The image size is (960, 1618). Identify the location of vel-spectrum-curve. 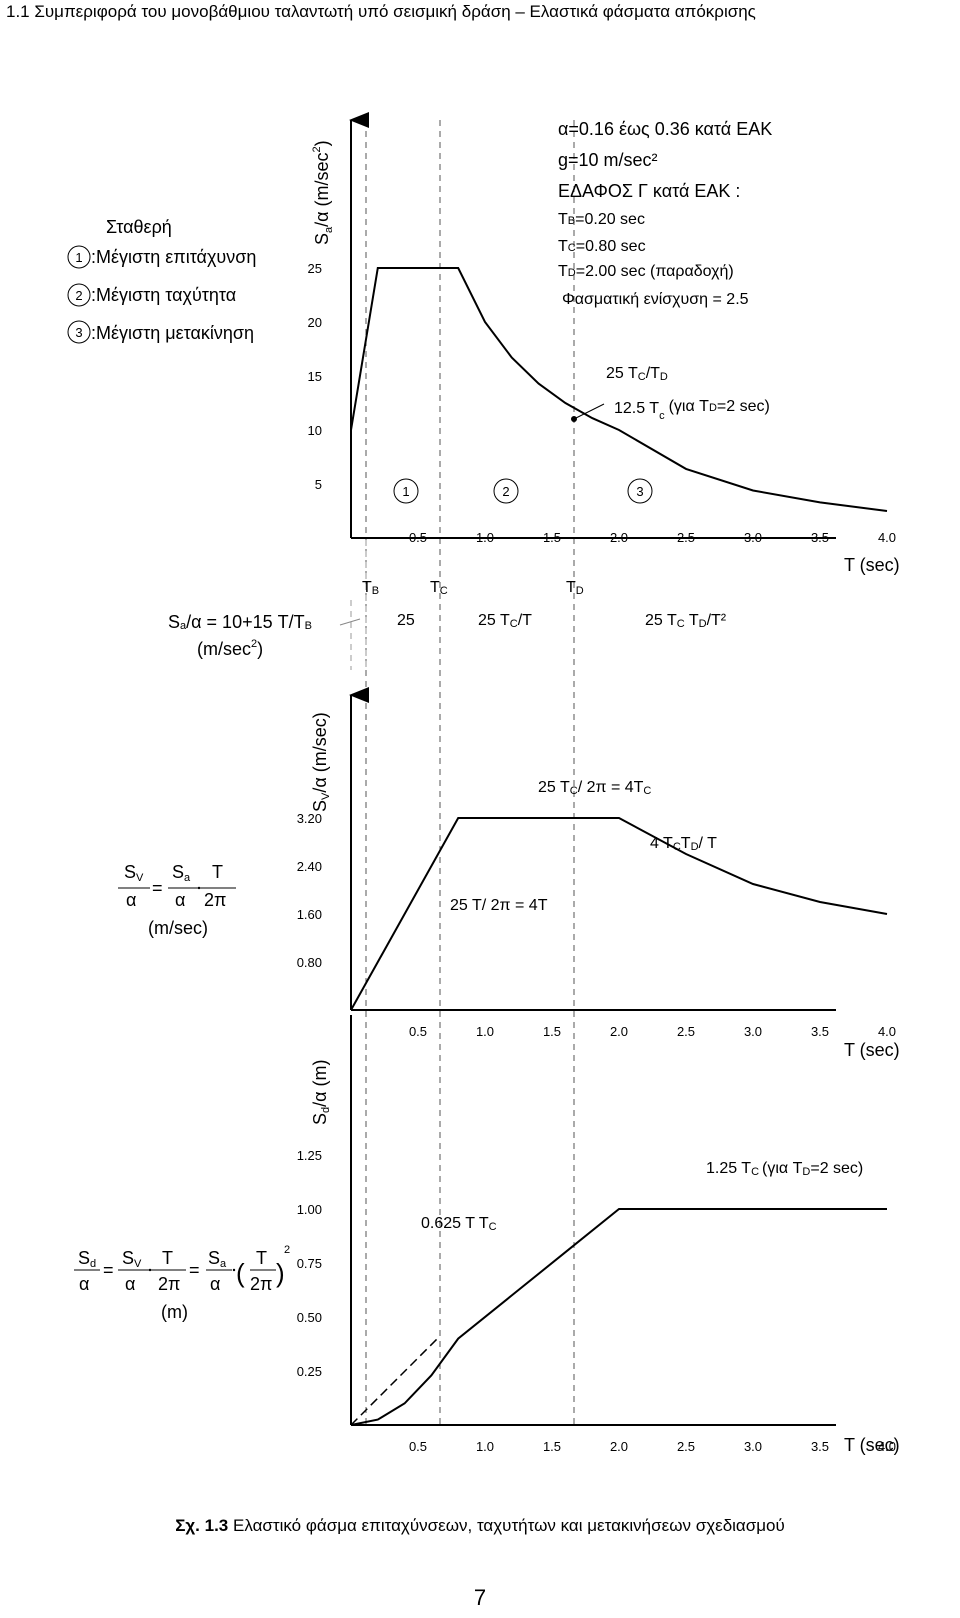
(619, 914).